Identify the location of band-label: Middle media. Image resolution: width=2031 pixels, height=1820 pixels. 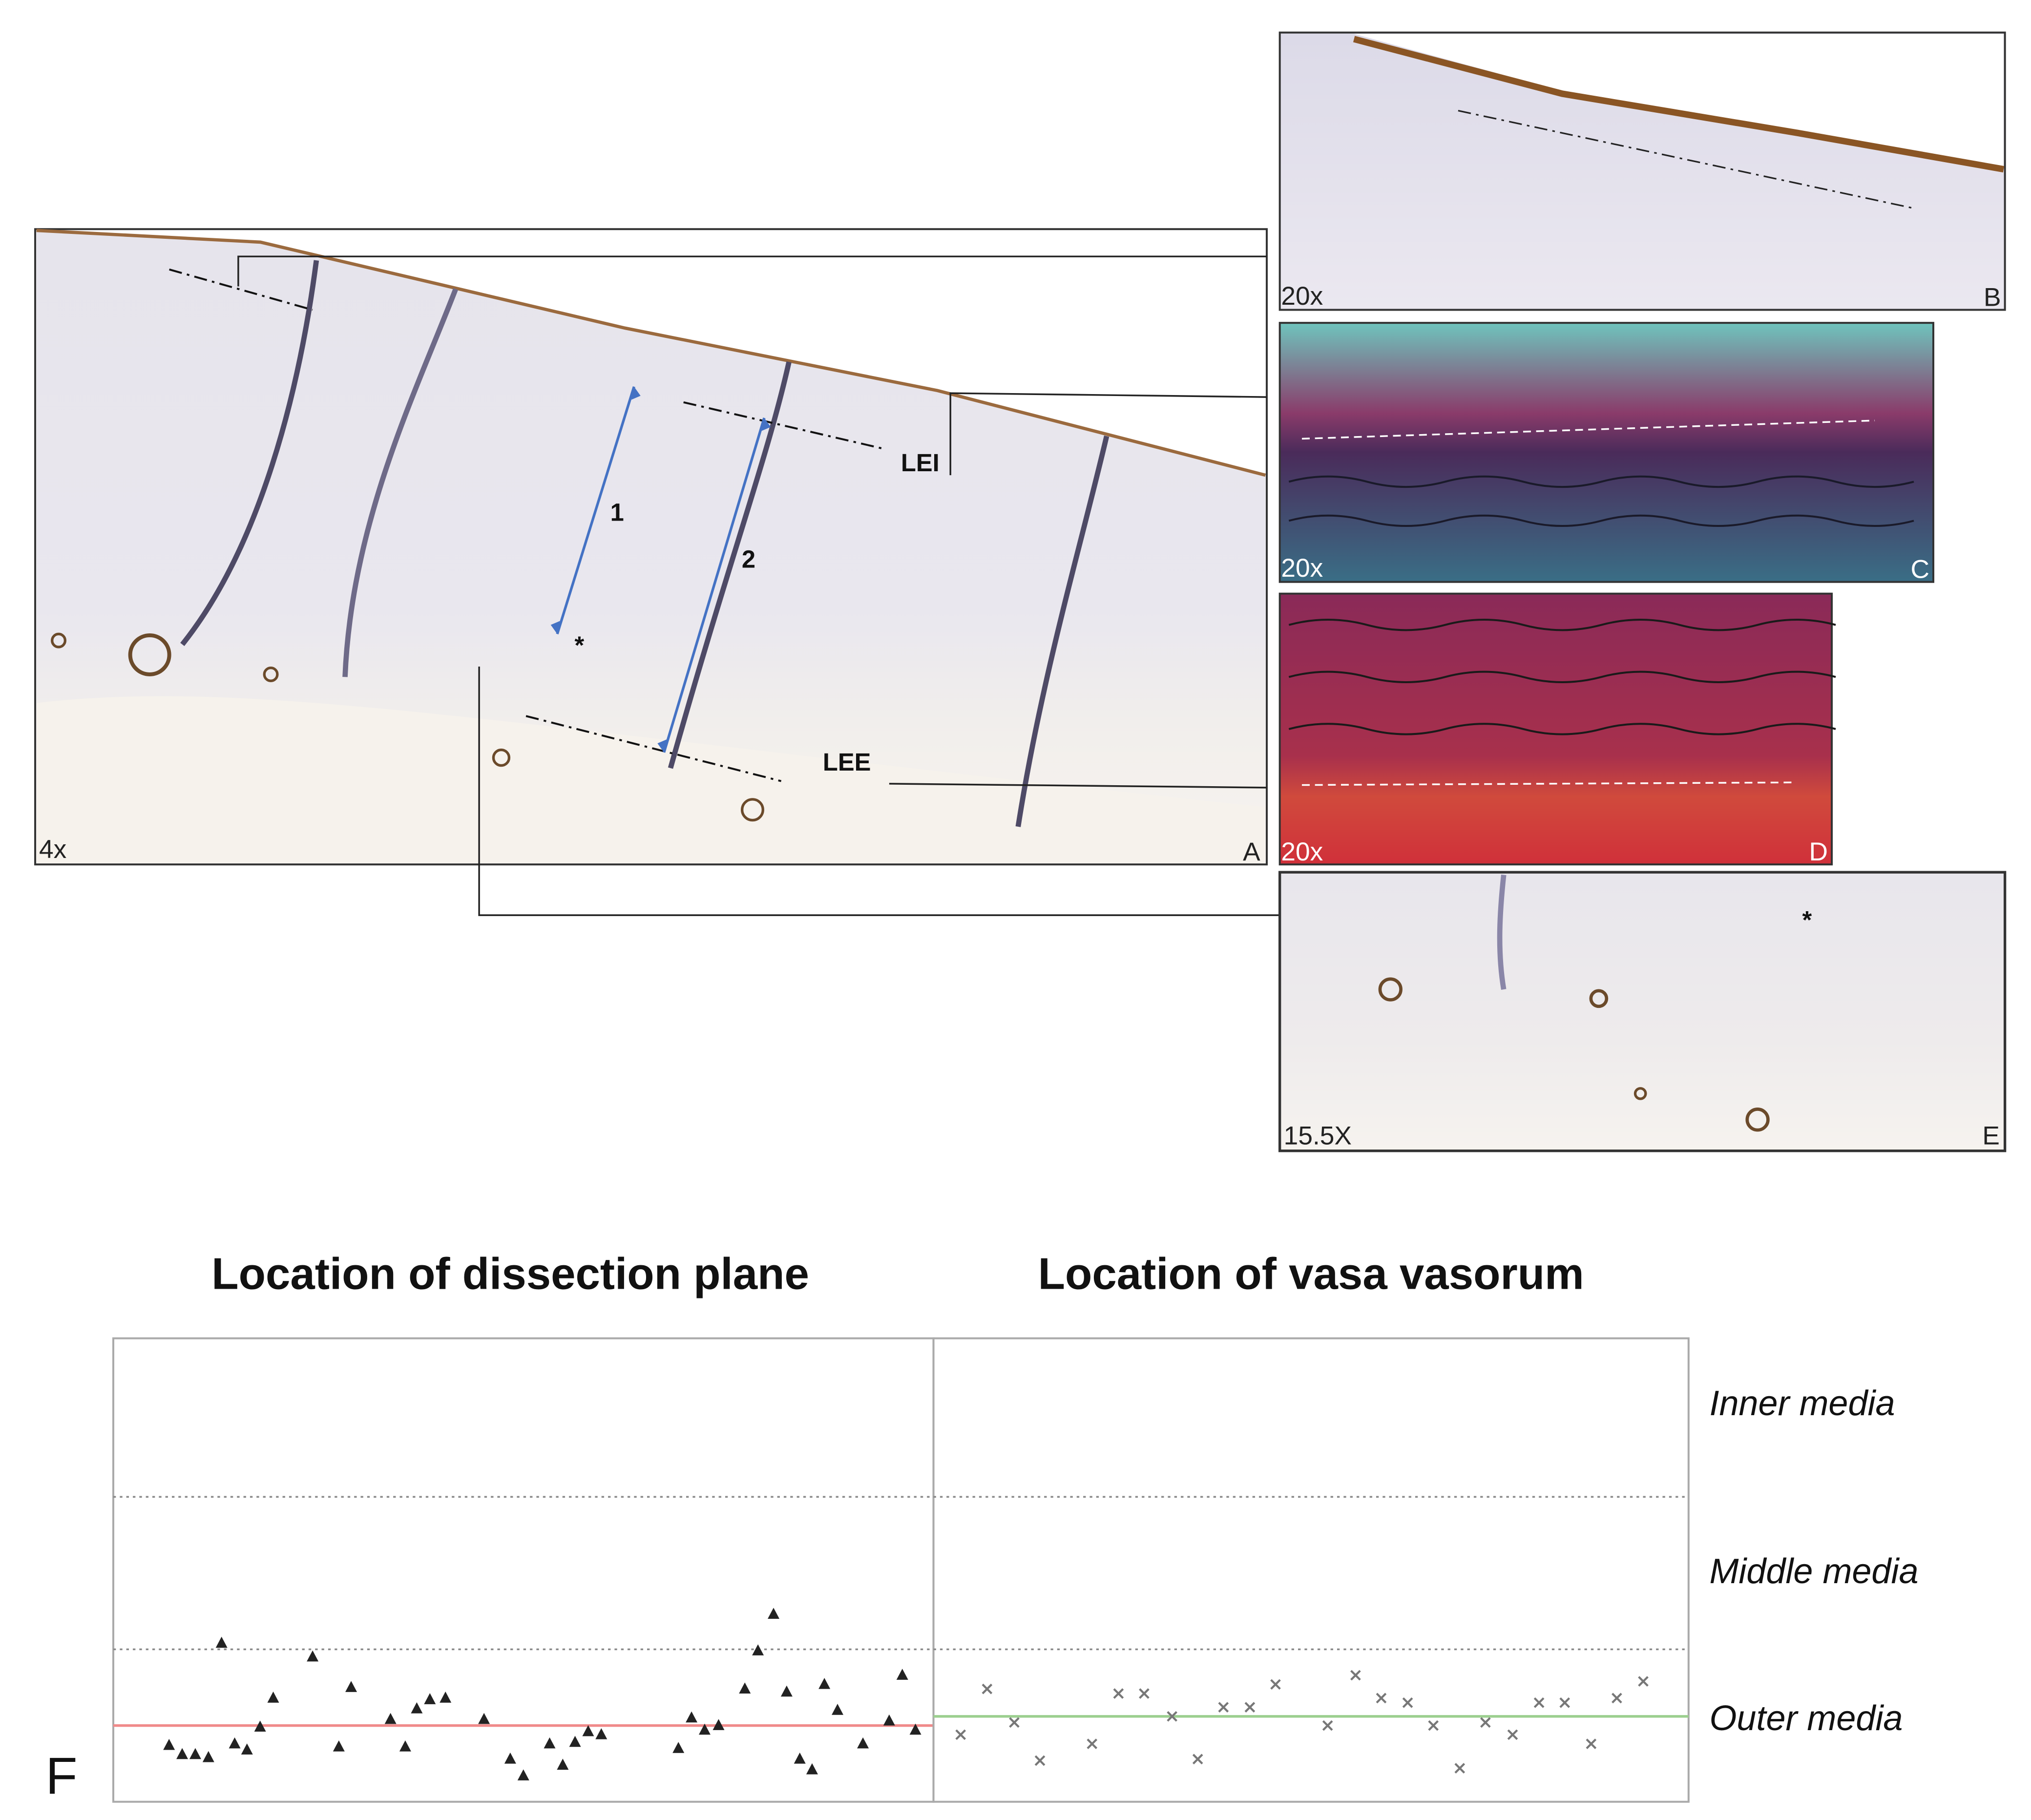
(1813, 1571).